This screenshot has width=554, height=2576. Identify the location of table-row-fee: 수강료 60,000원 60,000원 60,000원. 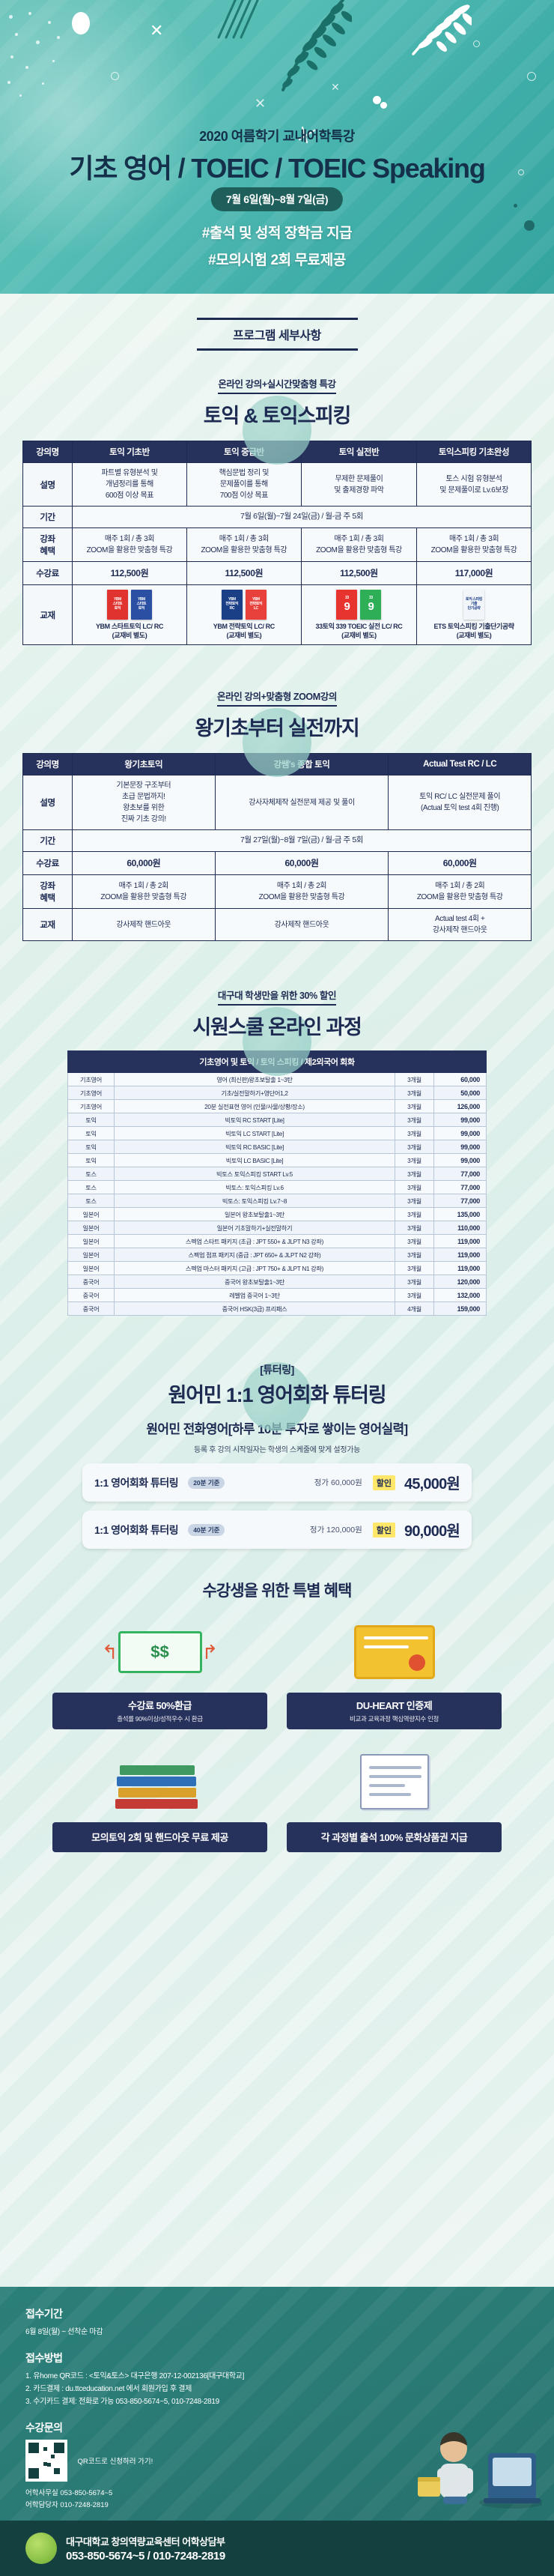
(277, 863).